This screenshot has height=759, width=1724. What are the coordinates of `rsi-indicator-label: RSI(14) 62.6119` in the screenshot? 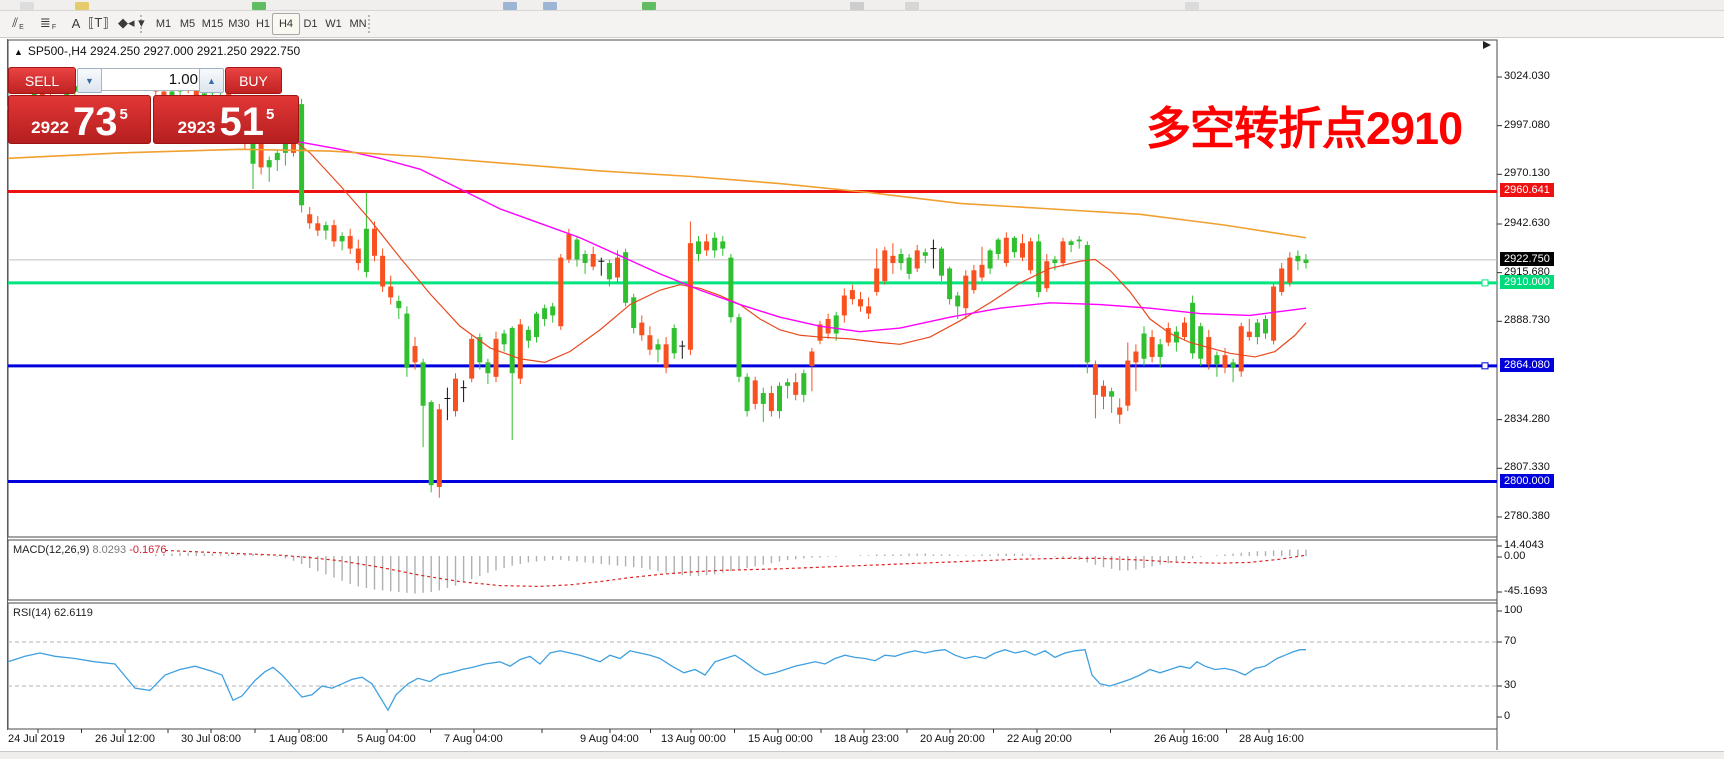 It's located at (53, 613).